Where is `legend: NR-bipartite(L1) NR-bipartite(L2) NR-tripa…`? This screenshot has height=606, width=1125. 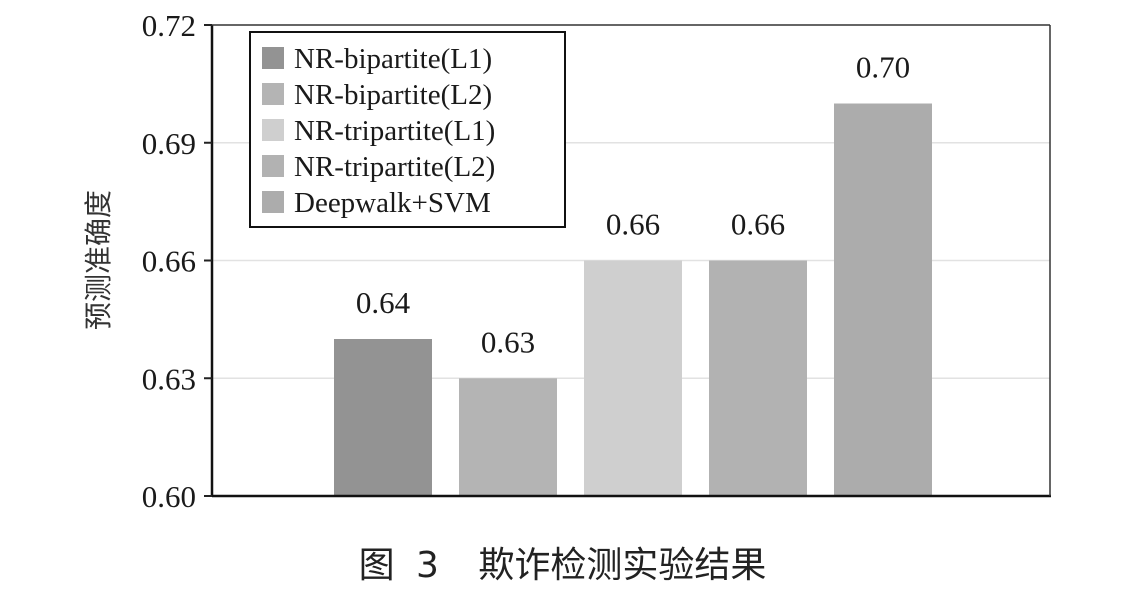 legend: NR-bipartite(L1) NR-bipartite(L2) NR-tripa… is located at coordinates (407, 129).